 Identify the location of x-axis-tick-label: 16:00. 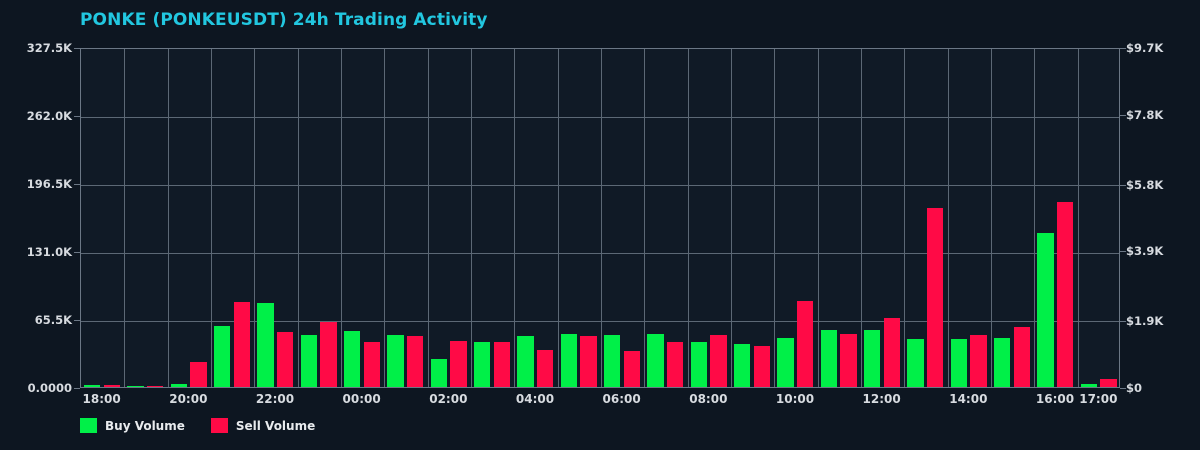
(1055, 399).